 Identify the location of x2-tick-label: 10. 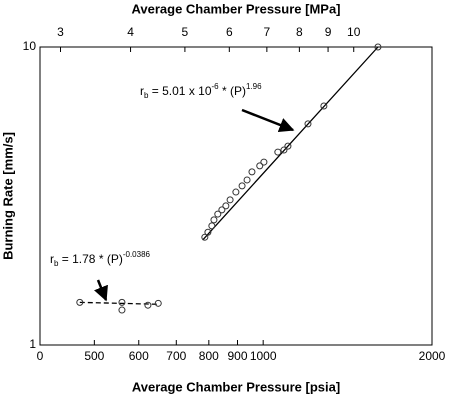
(354, 32).